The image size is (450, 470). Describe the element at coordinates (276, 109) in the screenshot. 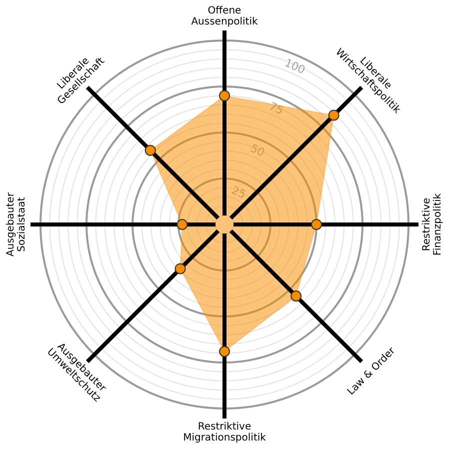

I see `y-tick-label: 75` at that location.